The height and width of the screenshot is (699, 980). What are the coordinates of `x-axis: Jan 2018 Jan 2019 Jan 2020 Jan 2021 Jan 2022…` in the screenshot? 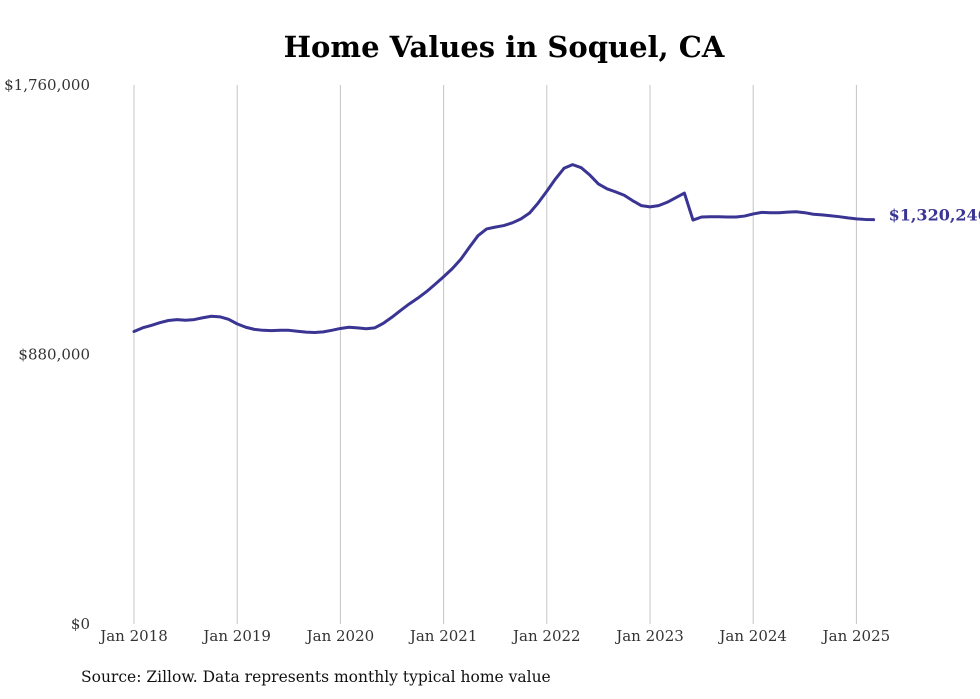 It's located at (494, 636).